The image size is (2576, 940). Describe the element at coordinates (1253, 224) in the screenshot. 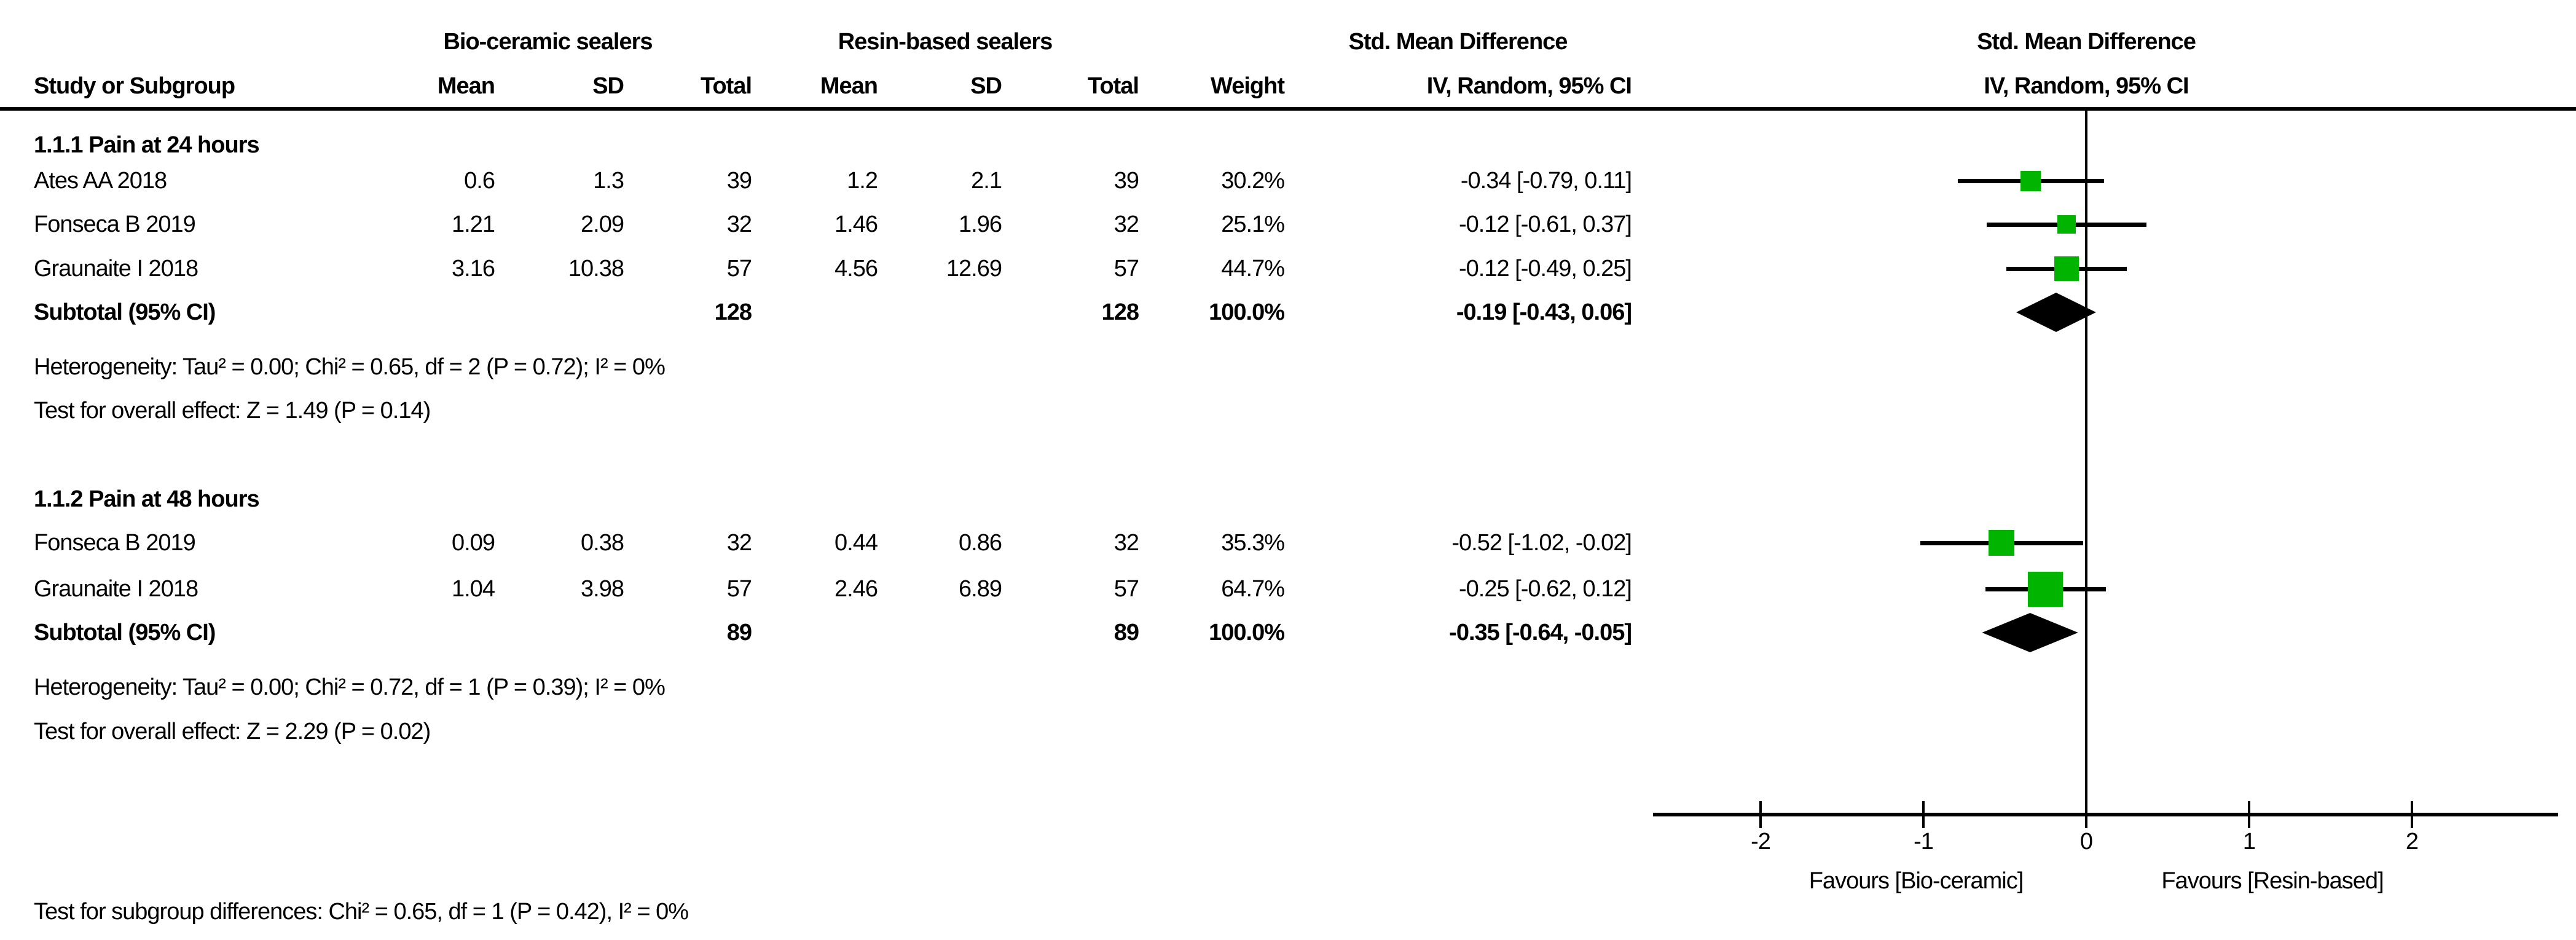

I see `weight-cell: 25.1%` at that location.